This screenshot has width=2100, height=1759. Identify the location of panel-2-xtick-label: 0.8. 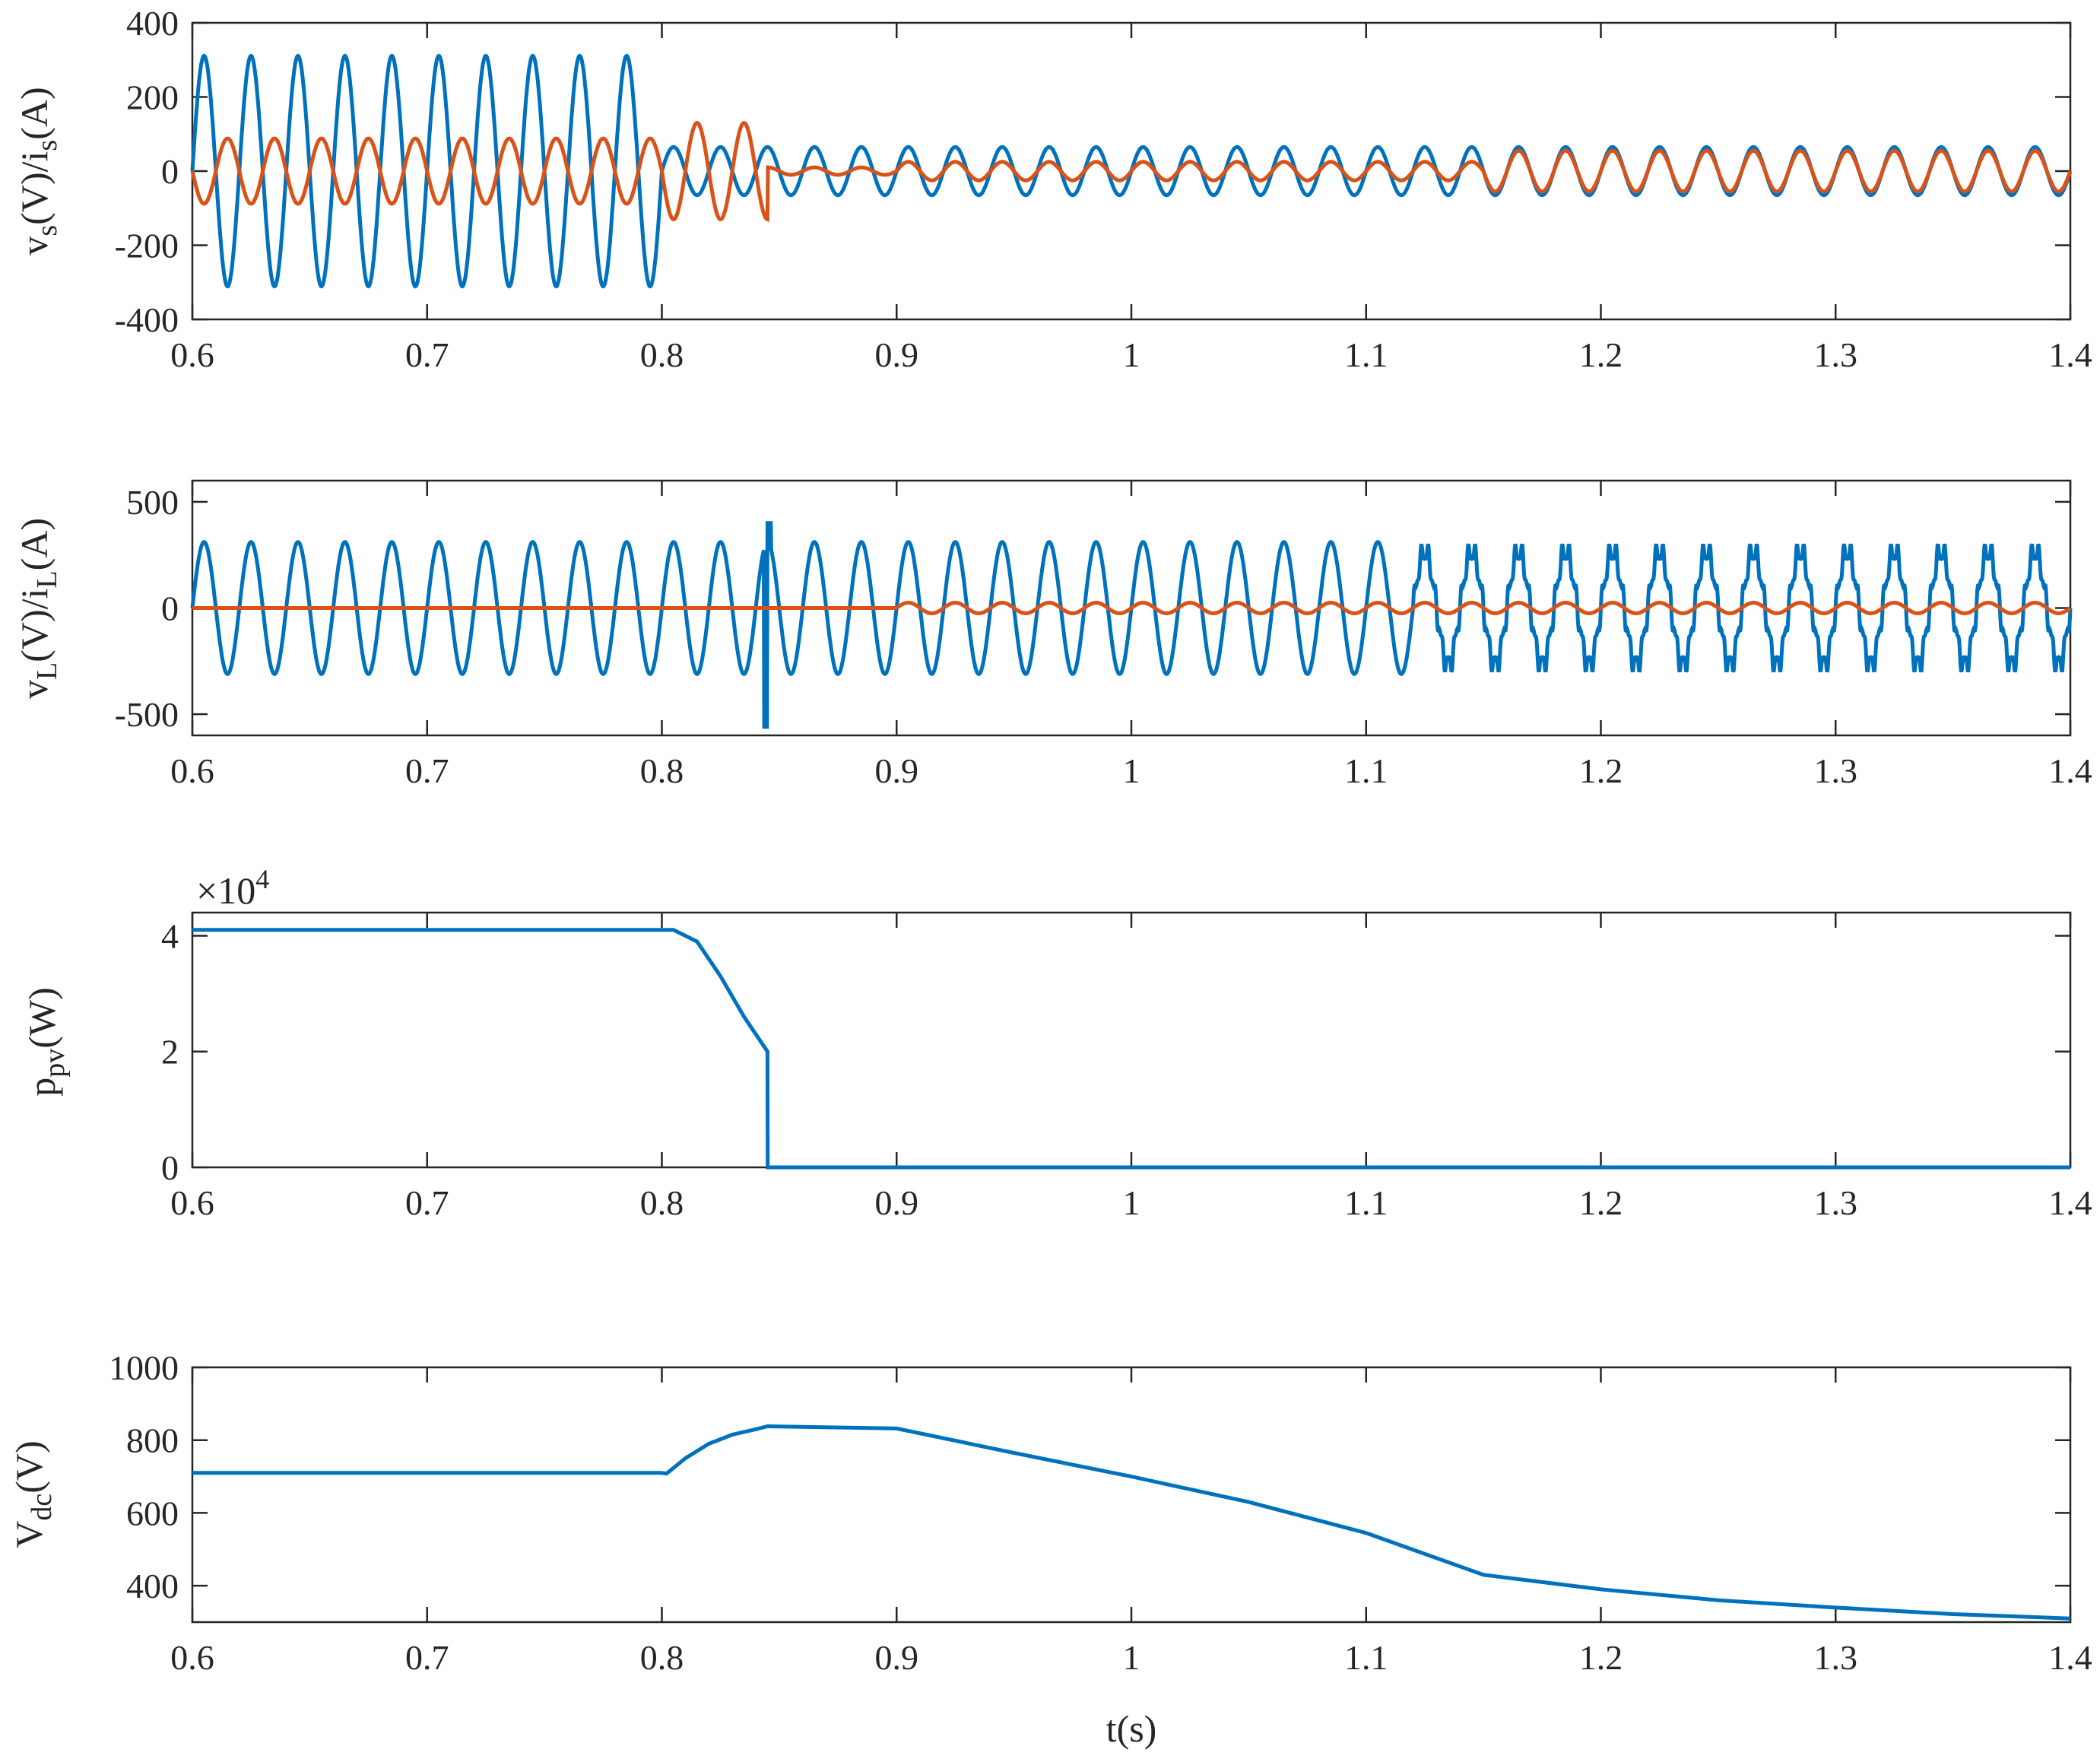
(662, 770).